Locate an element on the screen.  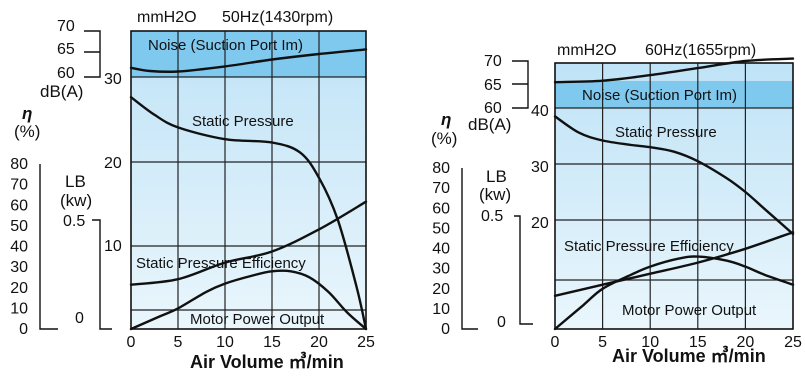
header-frequency: 50Hz(1430rpm) is located at coordinates (277, 17).